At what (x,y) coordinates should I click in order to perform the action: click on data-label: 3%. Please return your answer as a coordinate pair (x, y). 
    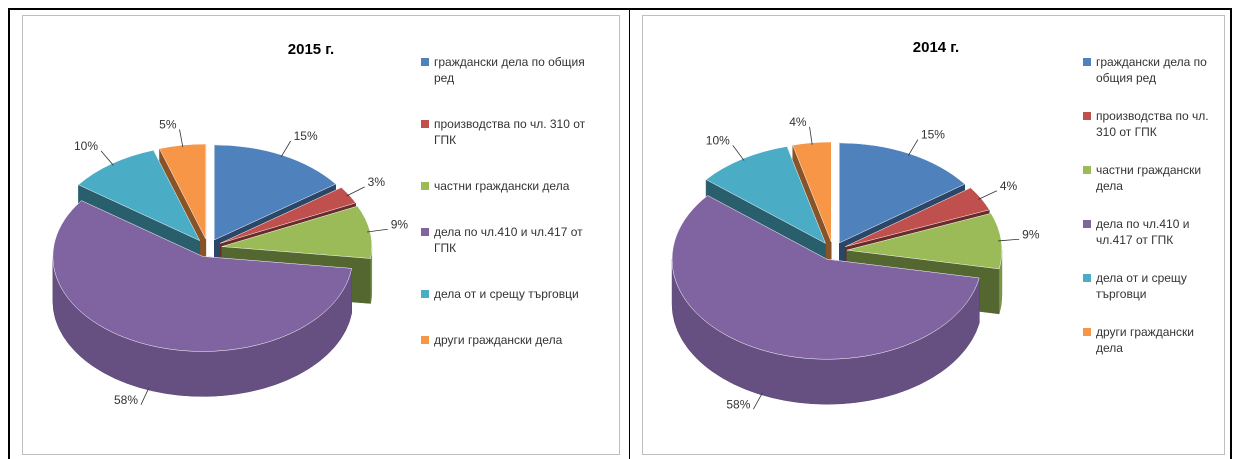
    Looking at the image, I should click on (377, 182).